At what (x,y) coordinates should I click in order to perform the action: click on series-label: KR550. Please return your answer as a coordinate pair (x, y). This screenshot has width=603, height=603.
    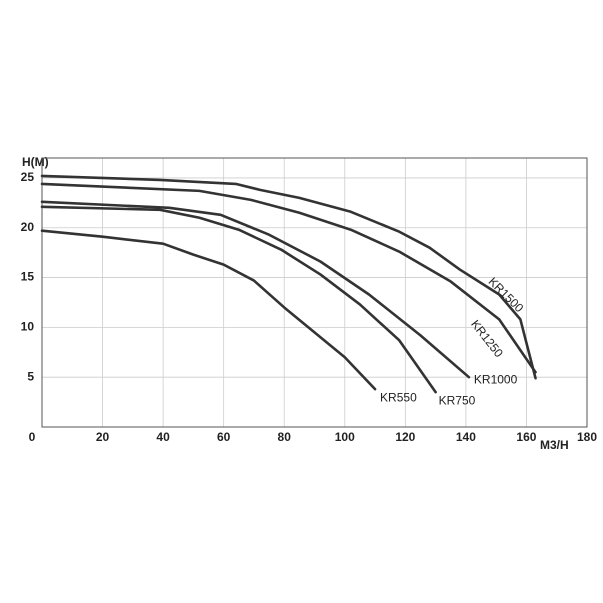
    Looking at the image, I should click on (398, 397).